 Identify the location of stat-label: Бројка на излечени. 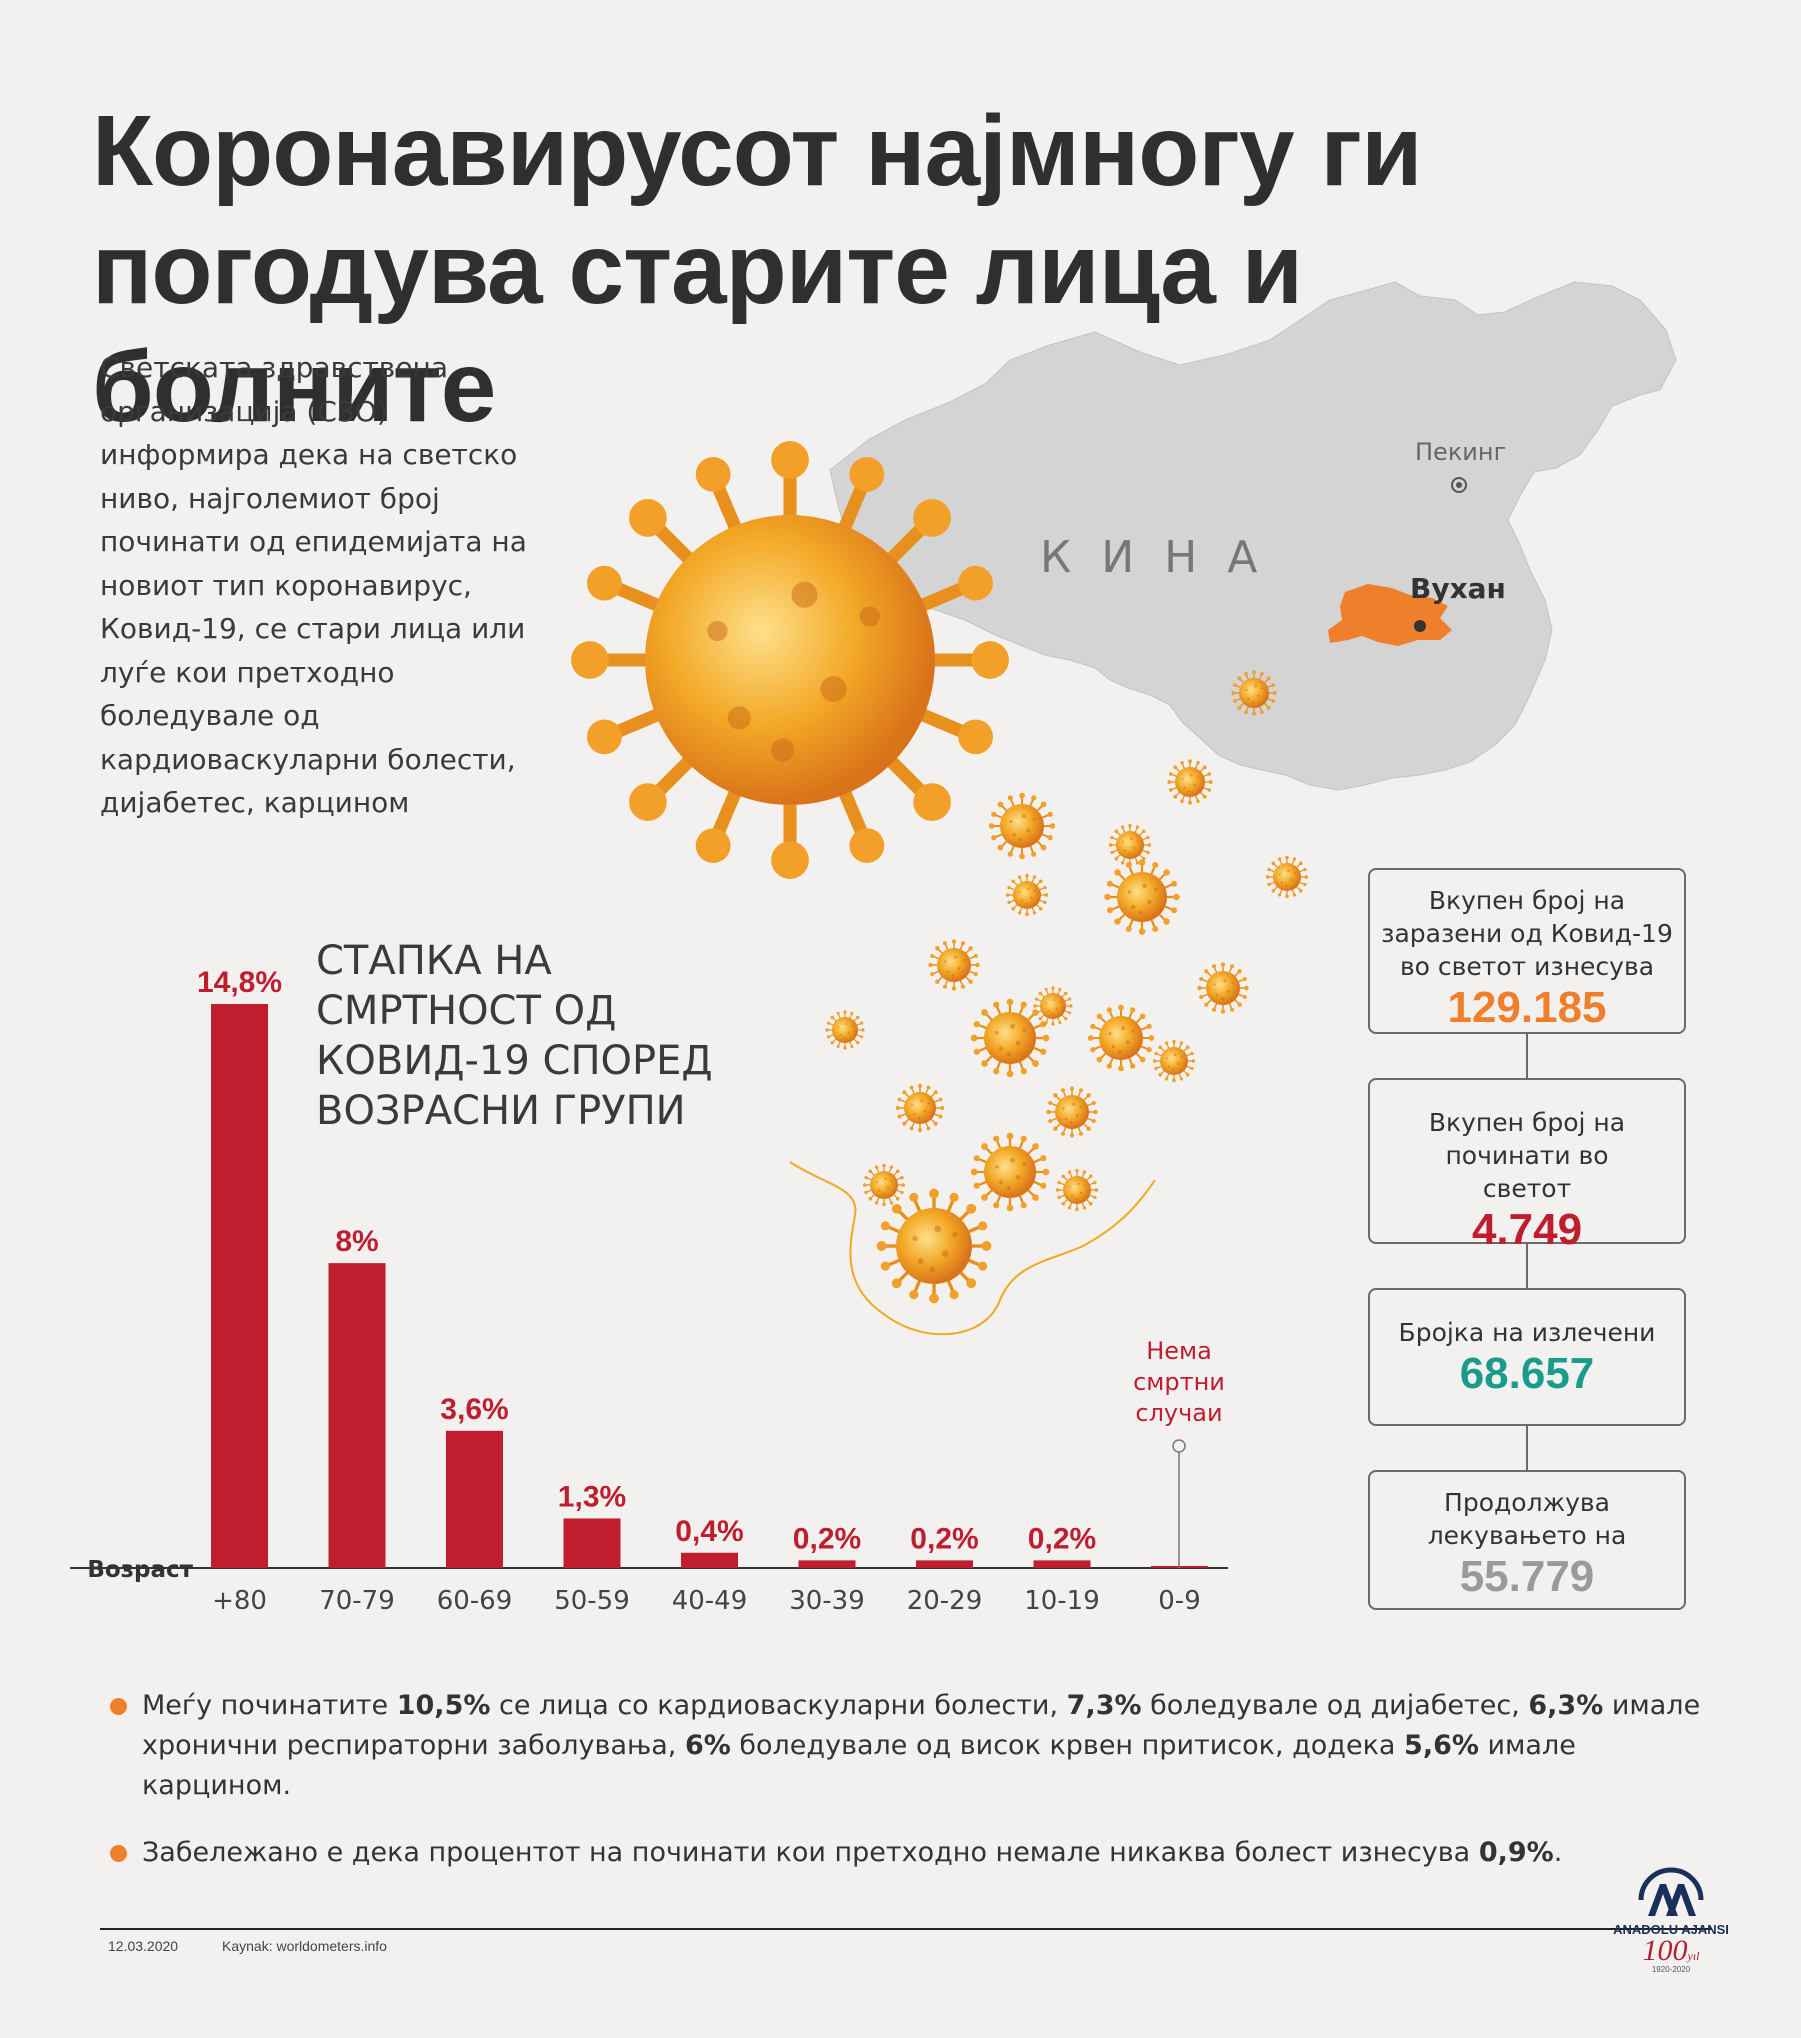
(1527, 1332).